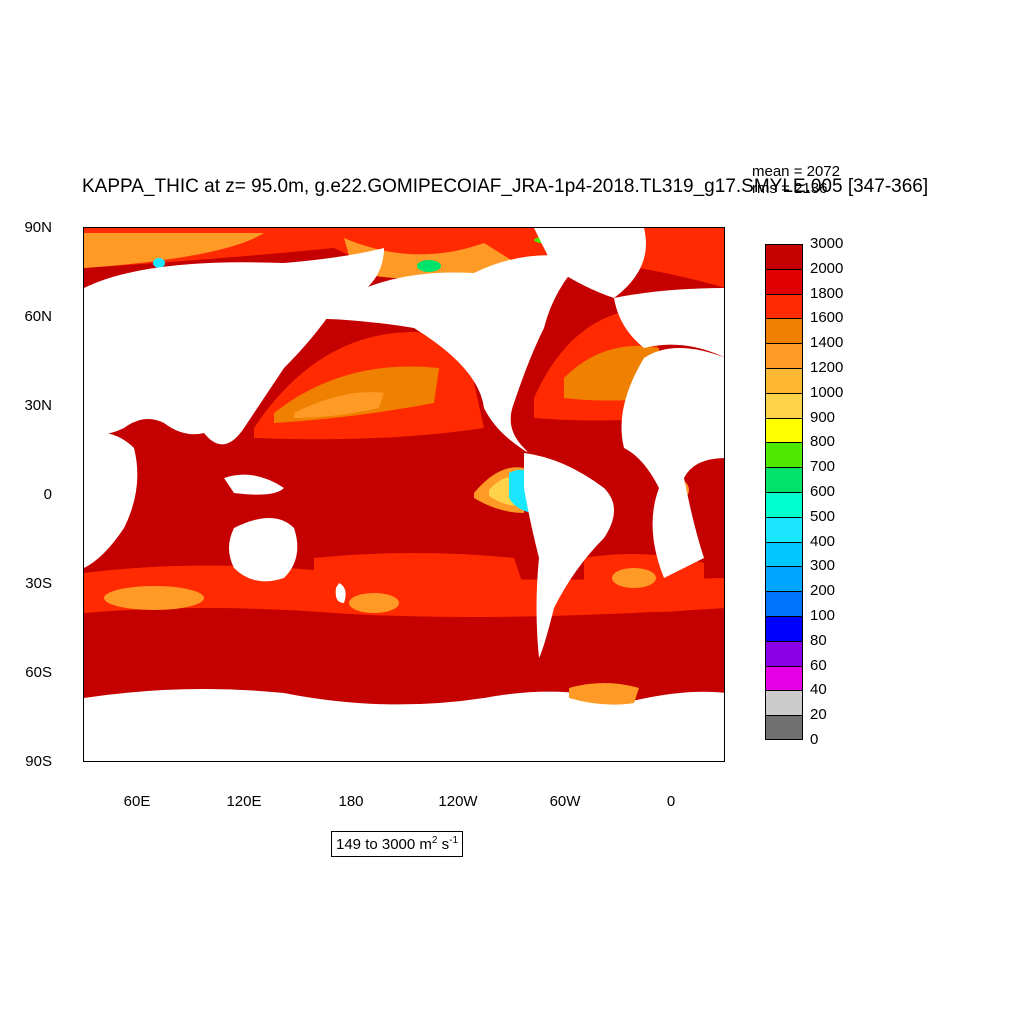 This screenshot has height=1024, width=1024. What do you see at coordinates (38, 583) in the screenshot?
I see `lat-label-30s: 30S` at bounding box center [38, 583].